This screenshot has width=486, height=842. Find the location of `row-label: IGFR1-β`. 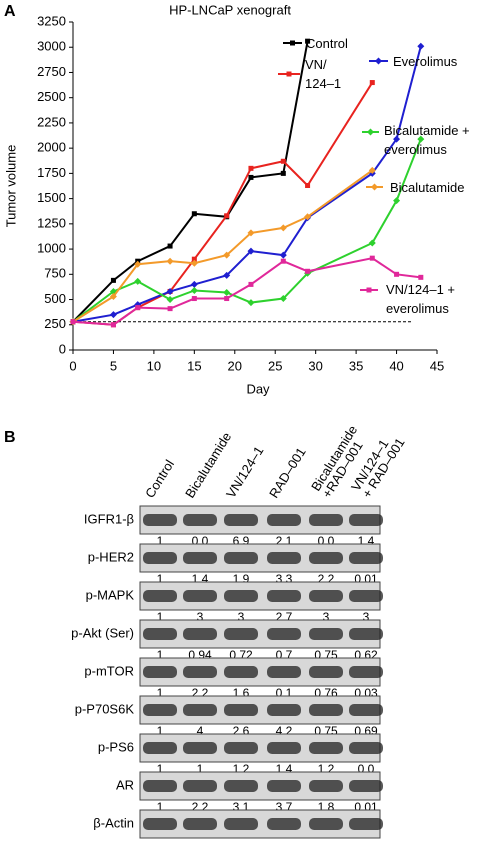

row-label: IGFR1-β is located at coordinates (109, 518).